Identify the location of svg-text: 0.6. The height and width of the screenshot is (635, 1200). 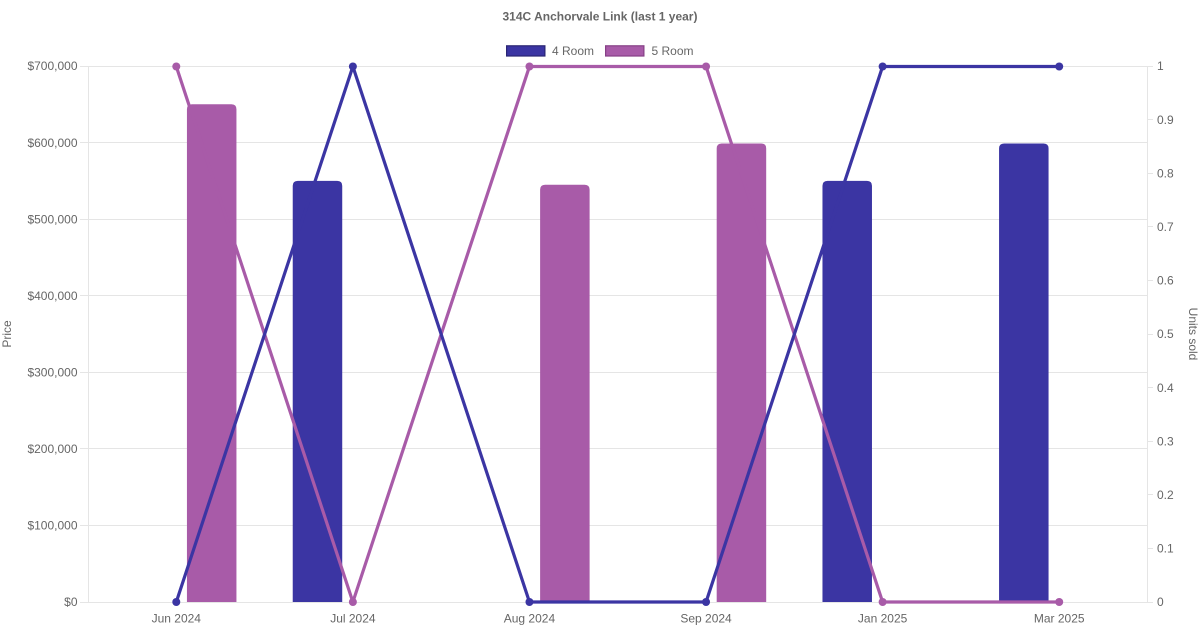
(1165, 281).